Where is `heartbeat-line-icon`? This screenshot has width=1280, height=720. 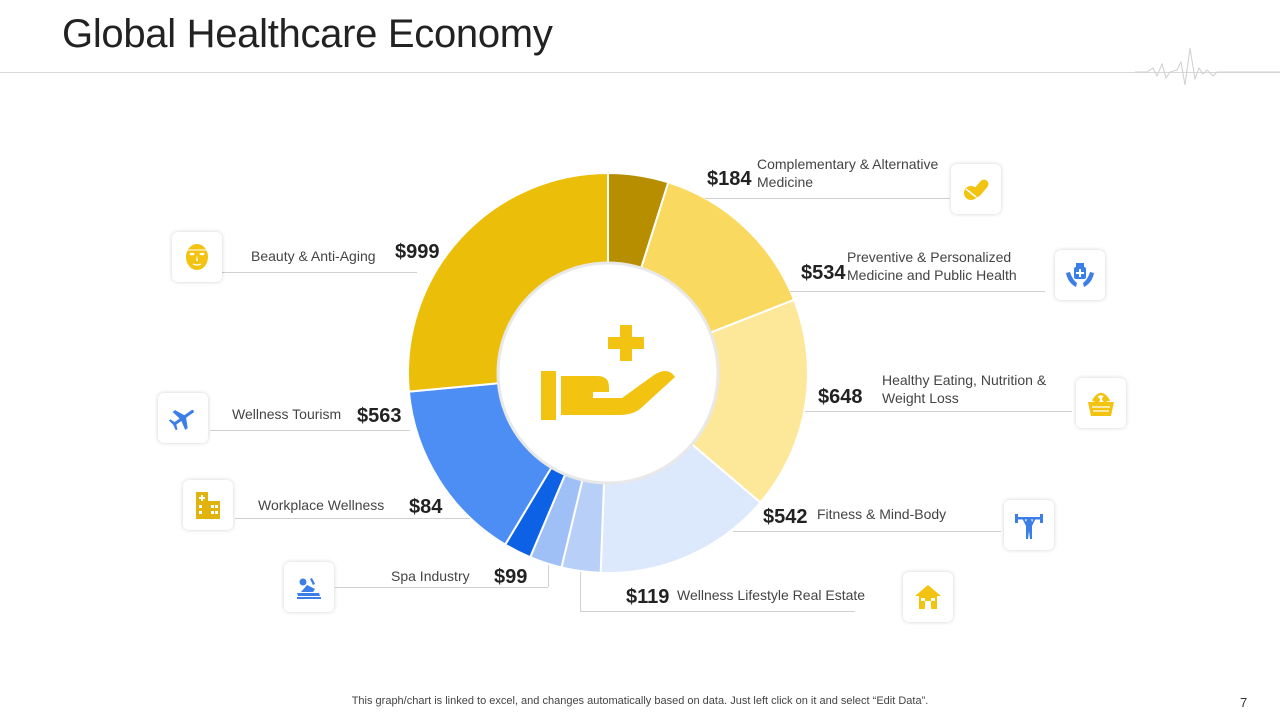
heartbeat-line-icon is located at coordinates (1207, 66).